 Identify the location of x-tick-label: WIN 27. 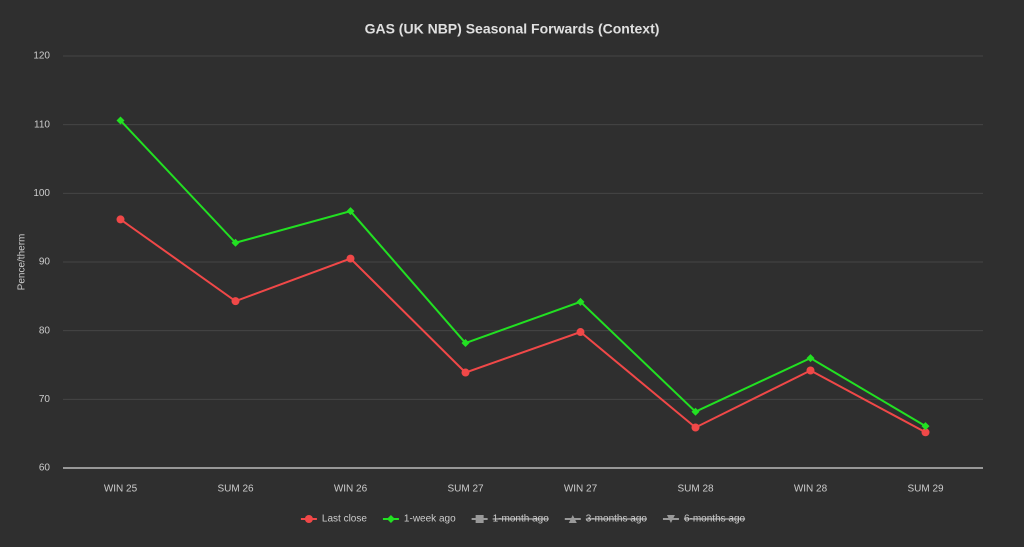
(581, 489).